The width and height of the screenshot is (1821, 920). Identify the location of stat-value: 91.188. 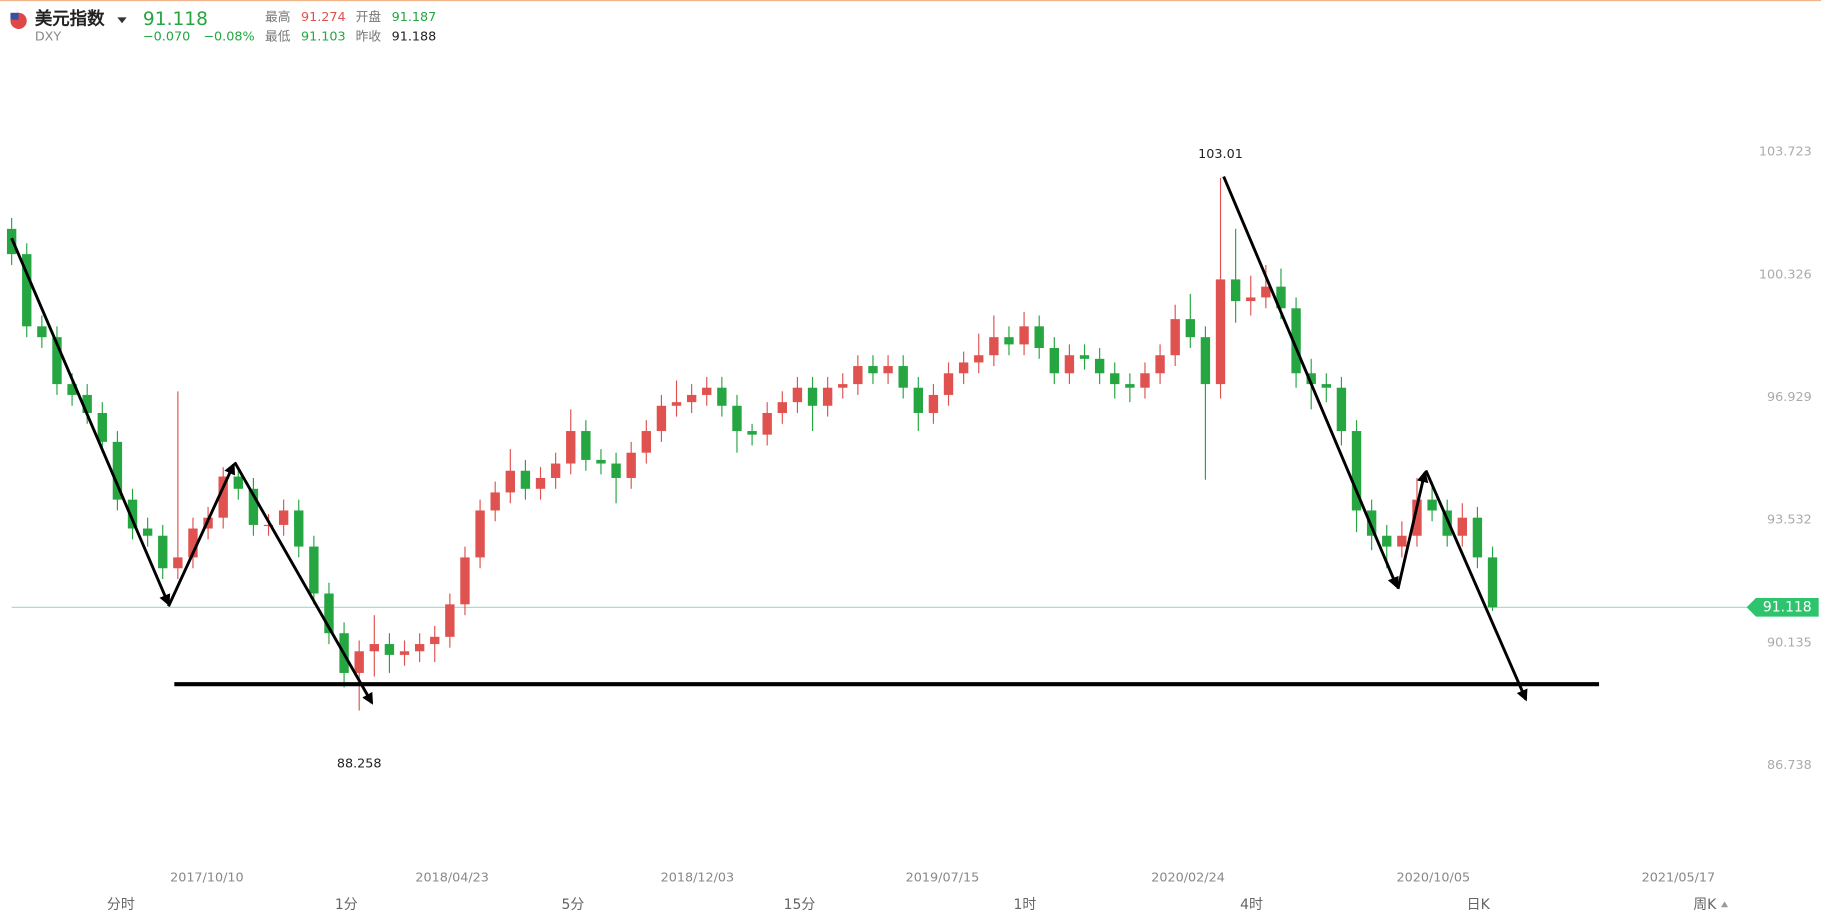
(414, 37).